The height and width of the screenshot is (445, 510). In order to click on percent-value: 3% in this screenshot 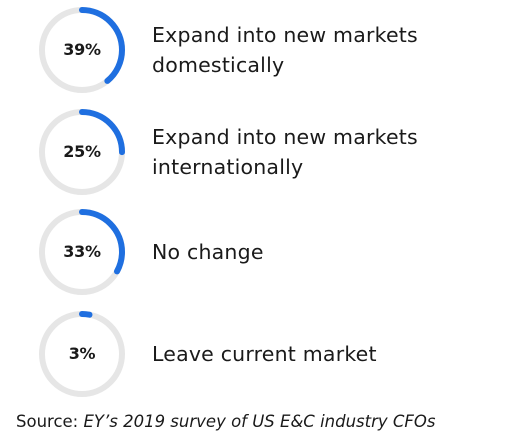, I will do `click(82, 353)`.